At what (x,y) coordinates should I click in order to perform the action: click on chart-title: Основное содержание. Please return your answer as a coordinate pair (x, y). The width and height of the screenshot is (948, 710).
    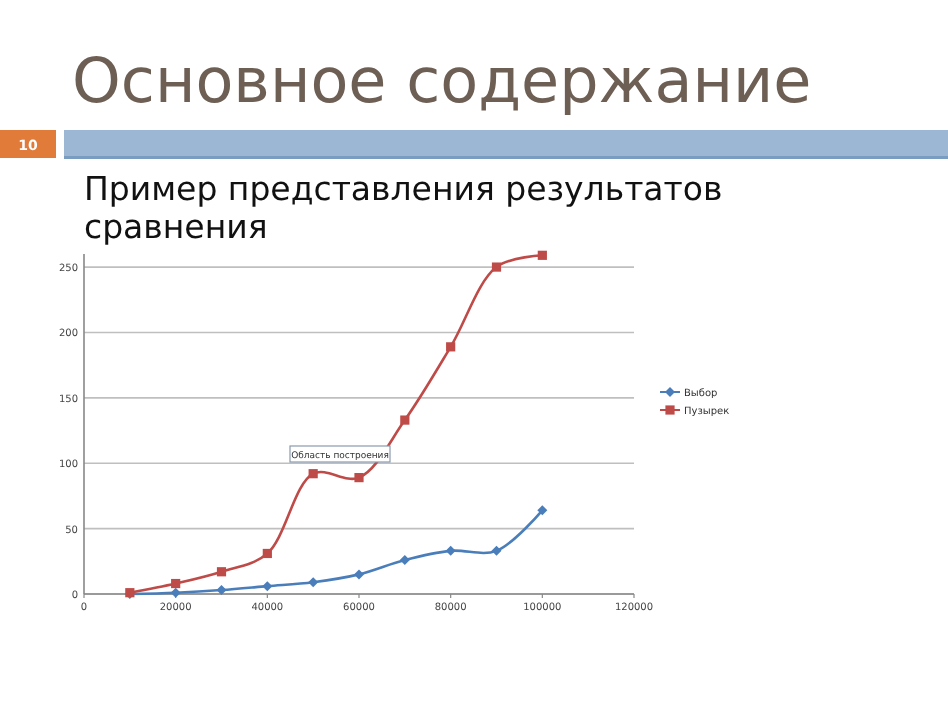
    Looking at the image, I should click on (442, 82).